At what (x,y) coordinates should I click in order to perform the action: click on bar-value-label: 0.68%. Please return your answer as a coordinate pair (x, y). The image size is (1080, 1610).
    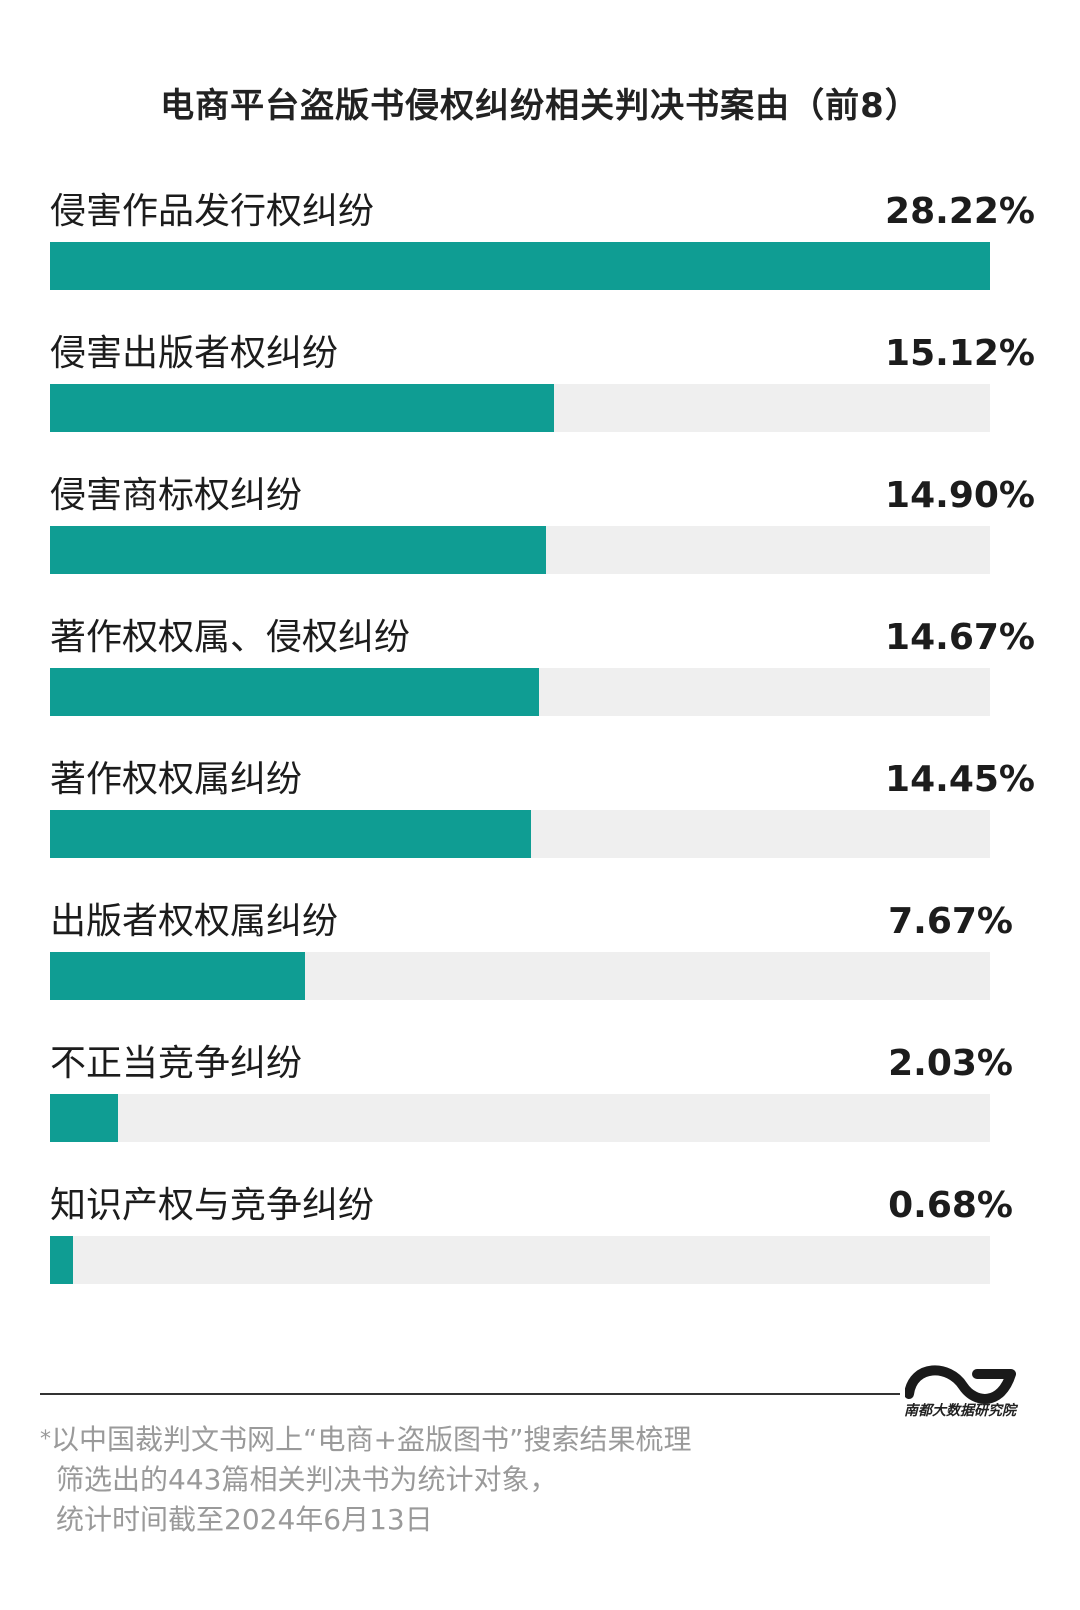
    Looking at the image, I should click on (950, 1205).